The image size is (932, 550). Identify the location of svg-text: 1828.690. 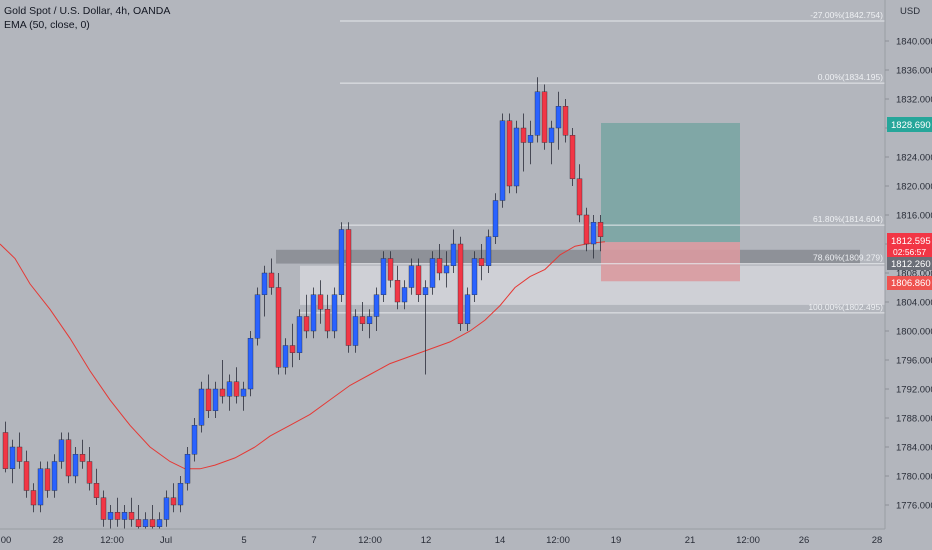
(911, 125).